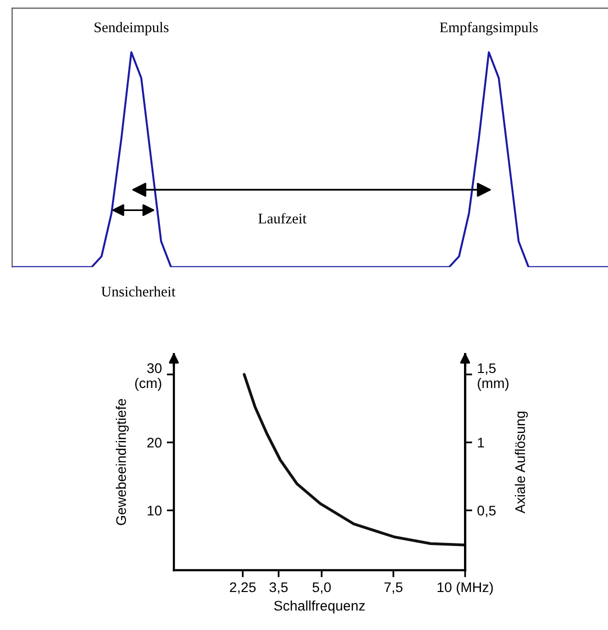  What do you see at coordinates (486, 512) in the screenshot?
I see `y2-tick-label: 0,5` at bounding box center [486, 512].